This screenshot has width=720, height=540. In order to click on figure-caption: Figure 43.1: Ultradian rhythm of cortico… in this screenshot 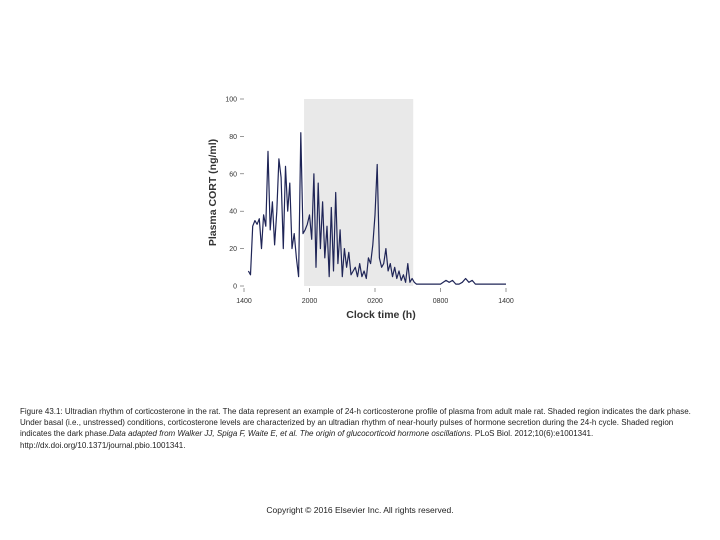, I will do `click(359, 428)`.